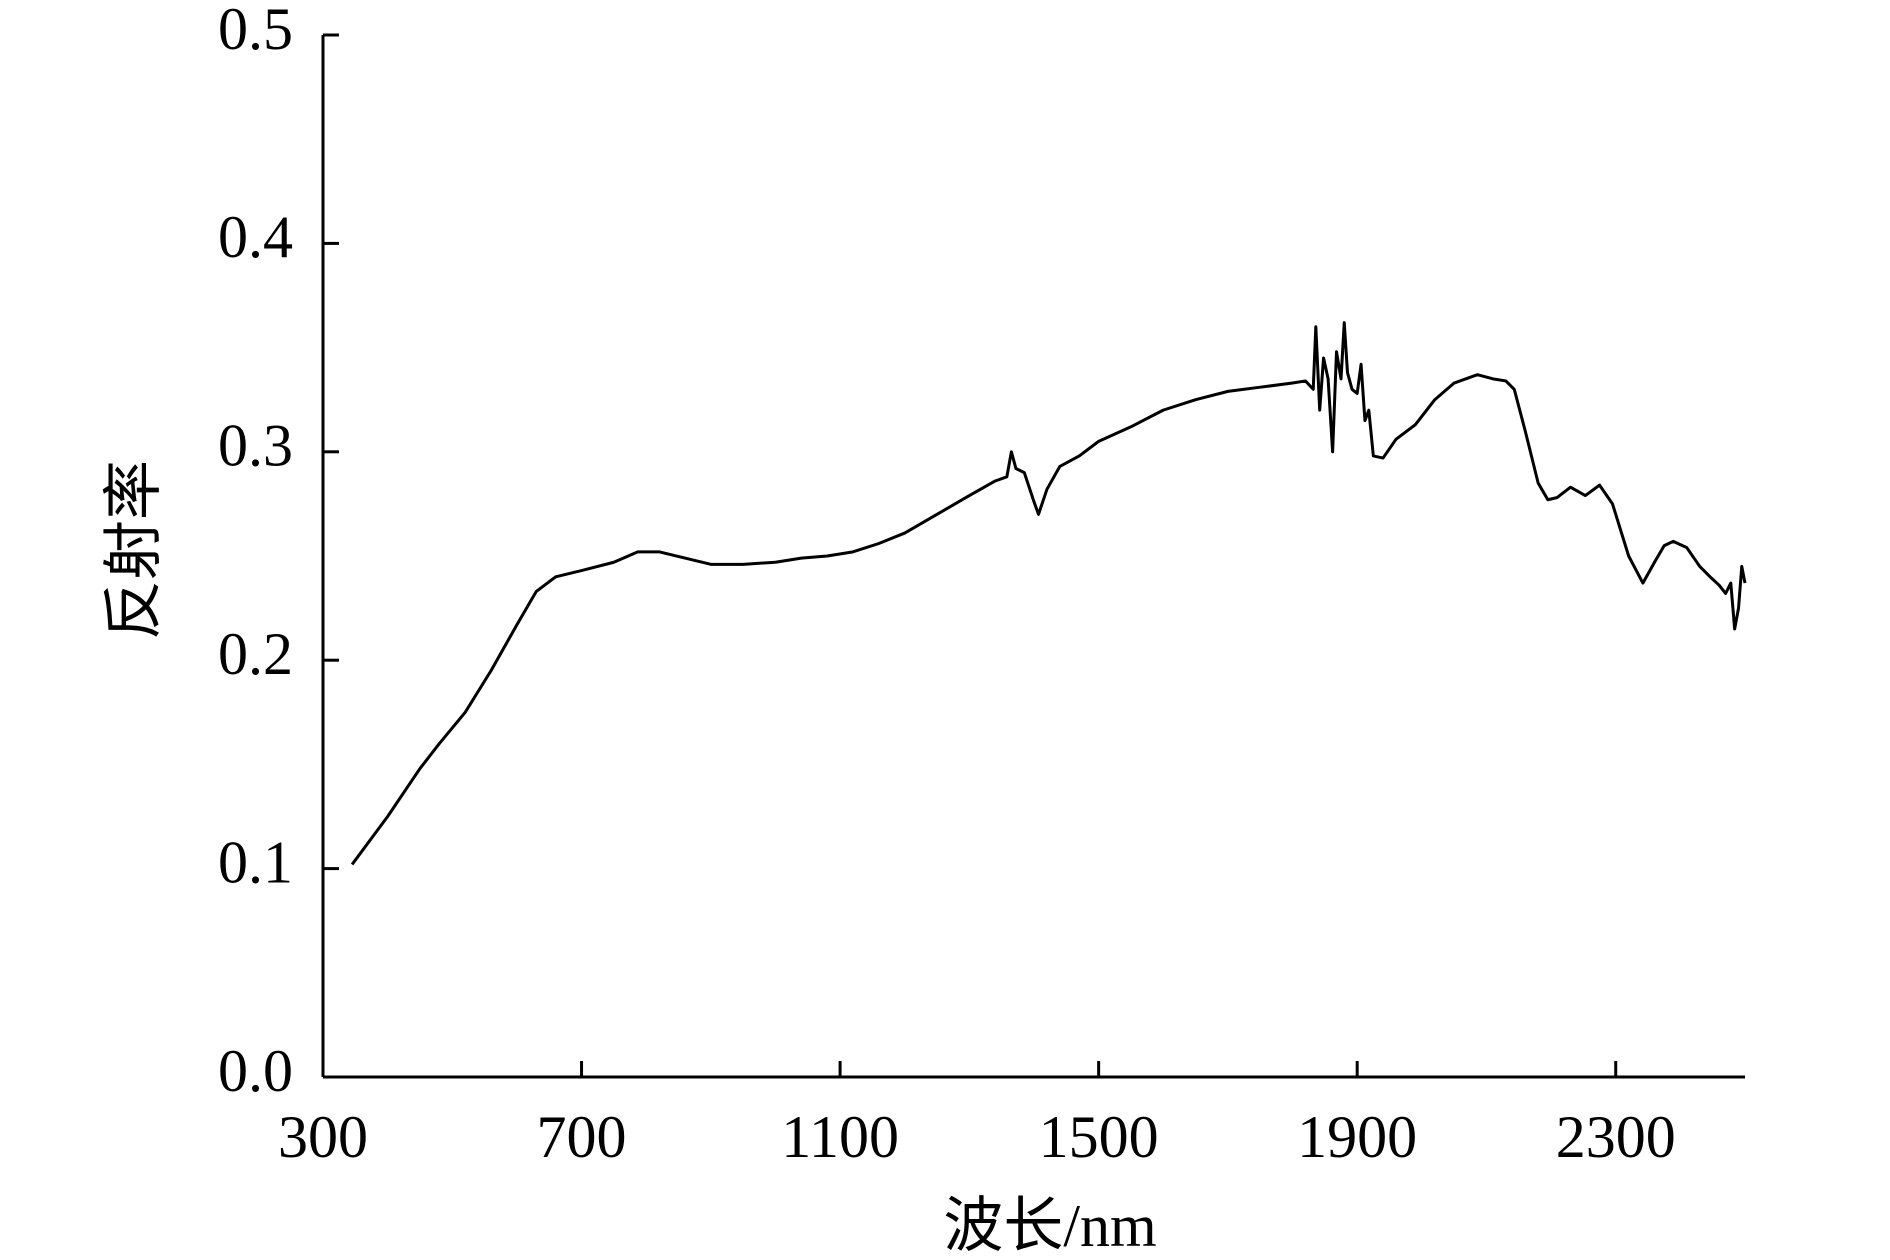 The height and width of the screenshot is (1260, 1890). What do you see at coordinates (1049, 1226) in the screenshot?
I see `x-axis-title: 波长/nm` at bounding box center [1049, 1226].